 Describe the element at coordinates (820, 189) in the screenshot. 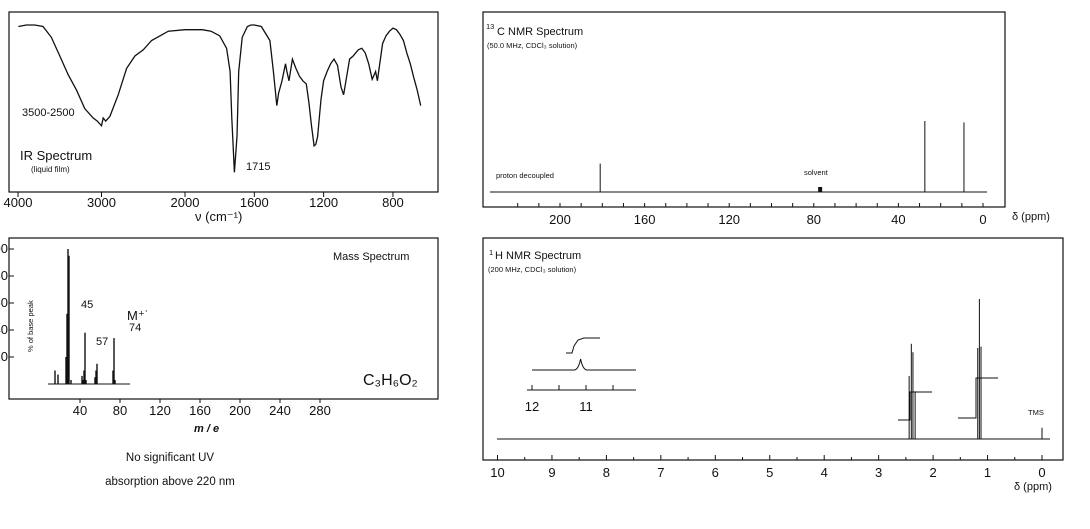

I see `c13-solvent-peak` at that location.